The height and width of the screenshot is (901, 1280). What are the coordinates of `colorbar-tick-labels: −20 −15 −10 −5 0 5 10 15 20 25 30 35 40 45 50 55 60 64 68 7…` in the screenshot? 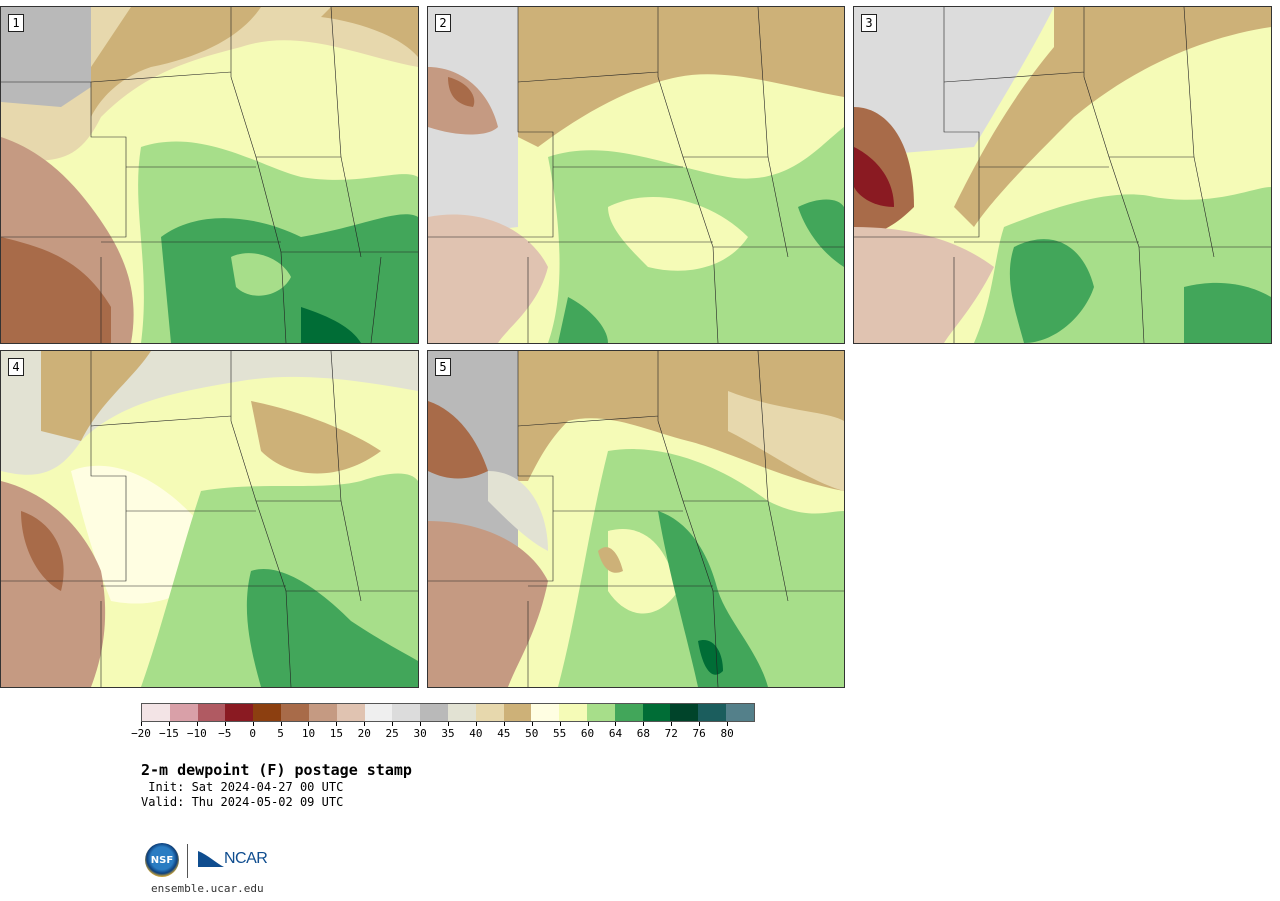 It's located at (443, 734).